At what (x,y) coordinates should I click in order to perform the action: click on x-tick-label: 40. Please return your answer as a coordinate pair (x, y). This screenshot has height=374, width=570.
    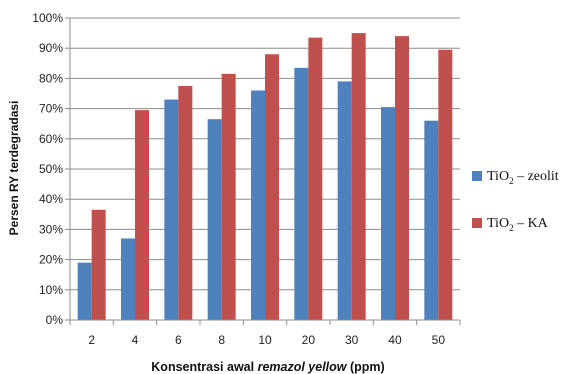
    Looking at the image, I should click on (395, 340).